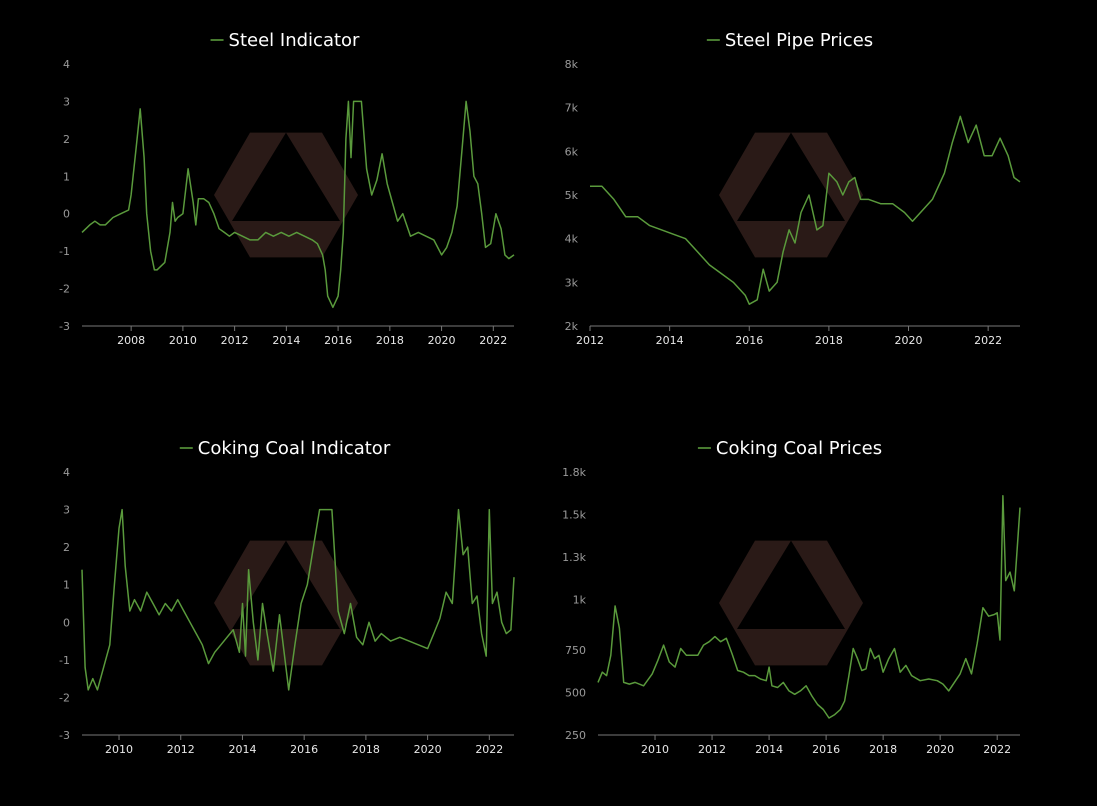 The width and height of the screenshot is (1097, 806). Describe the element at coordinates (575, 693) in the screenshot. I see `y-tick-label: 500` at that location.